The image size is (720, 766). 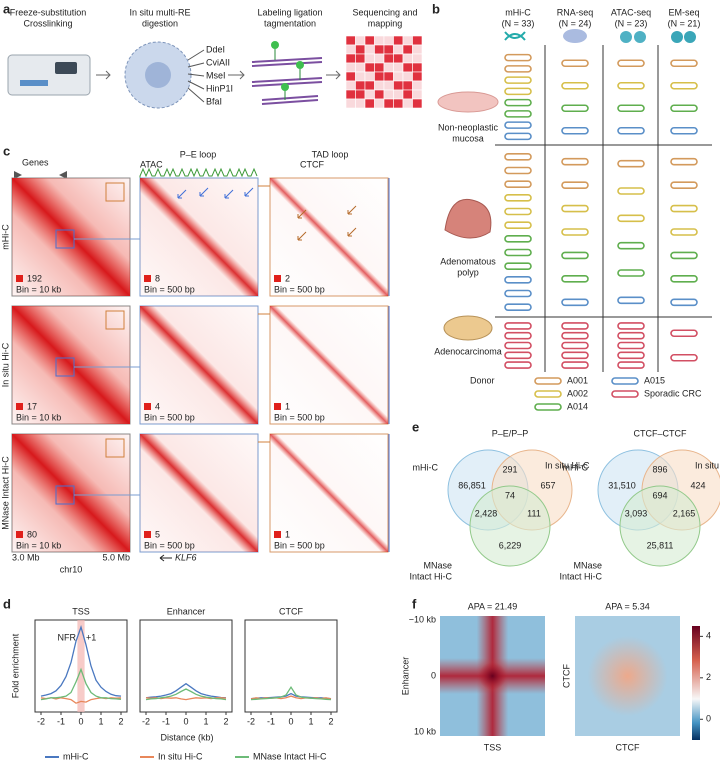 What do you see at coordinates (673, 393) in the screenshot?
I see `legend-label: Sporadic CRC` at bounding box center [673, 393].